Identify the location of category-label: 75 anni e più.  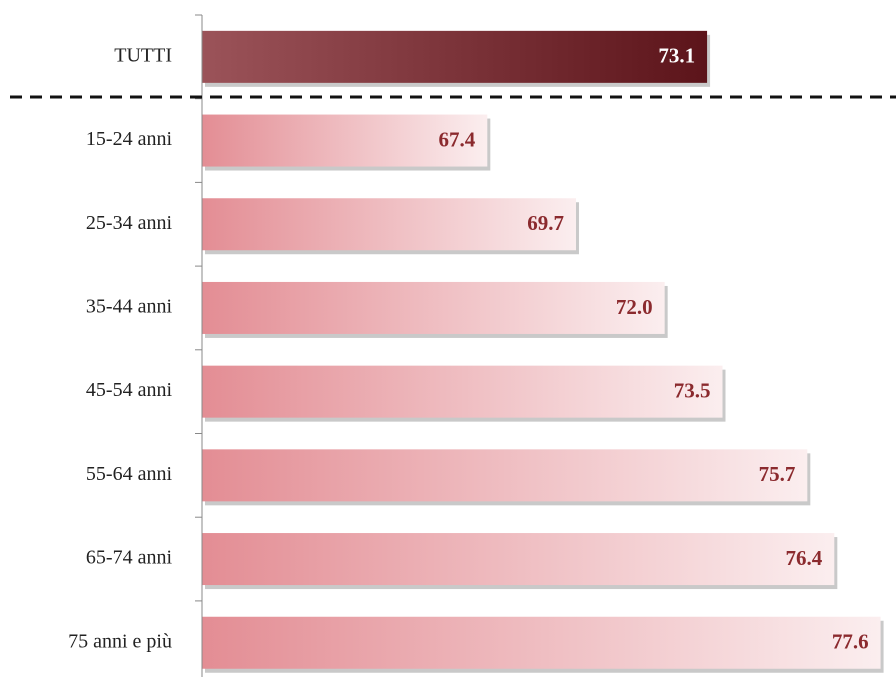
(120, 641).